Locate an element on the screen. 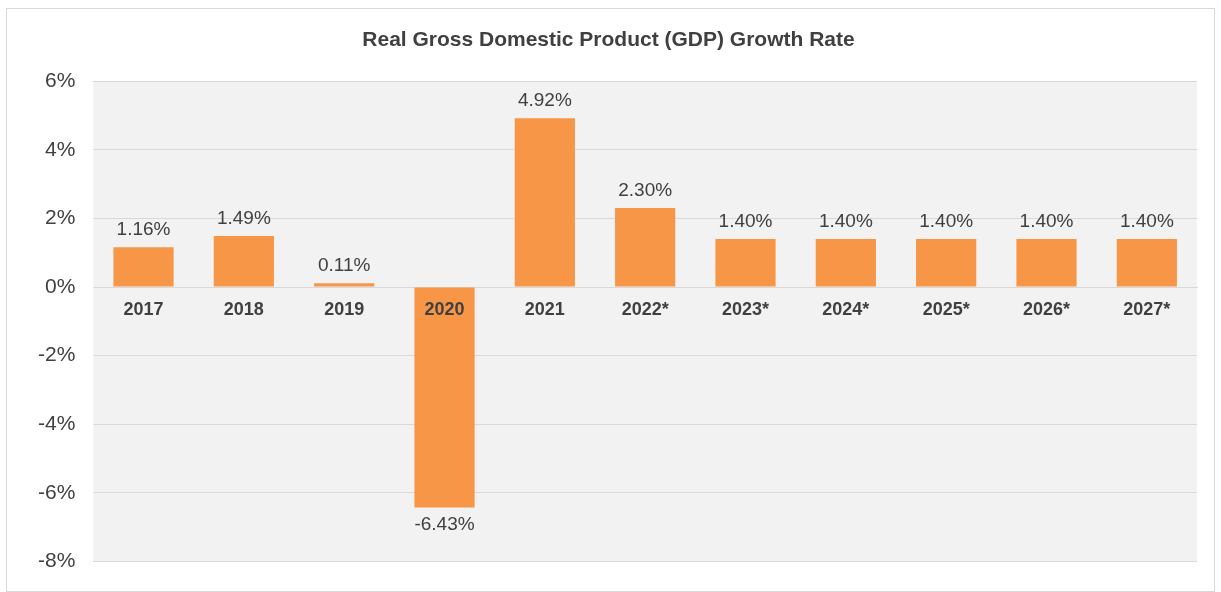 Image resolution: width=1221 pixels, height=592 pixels. y-tick-label: 4% is located at coordinates (60, 148).